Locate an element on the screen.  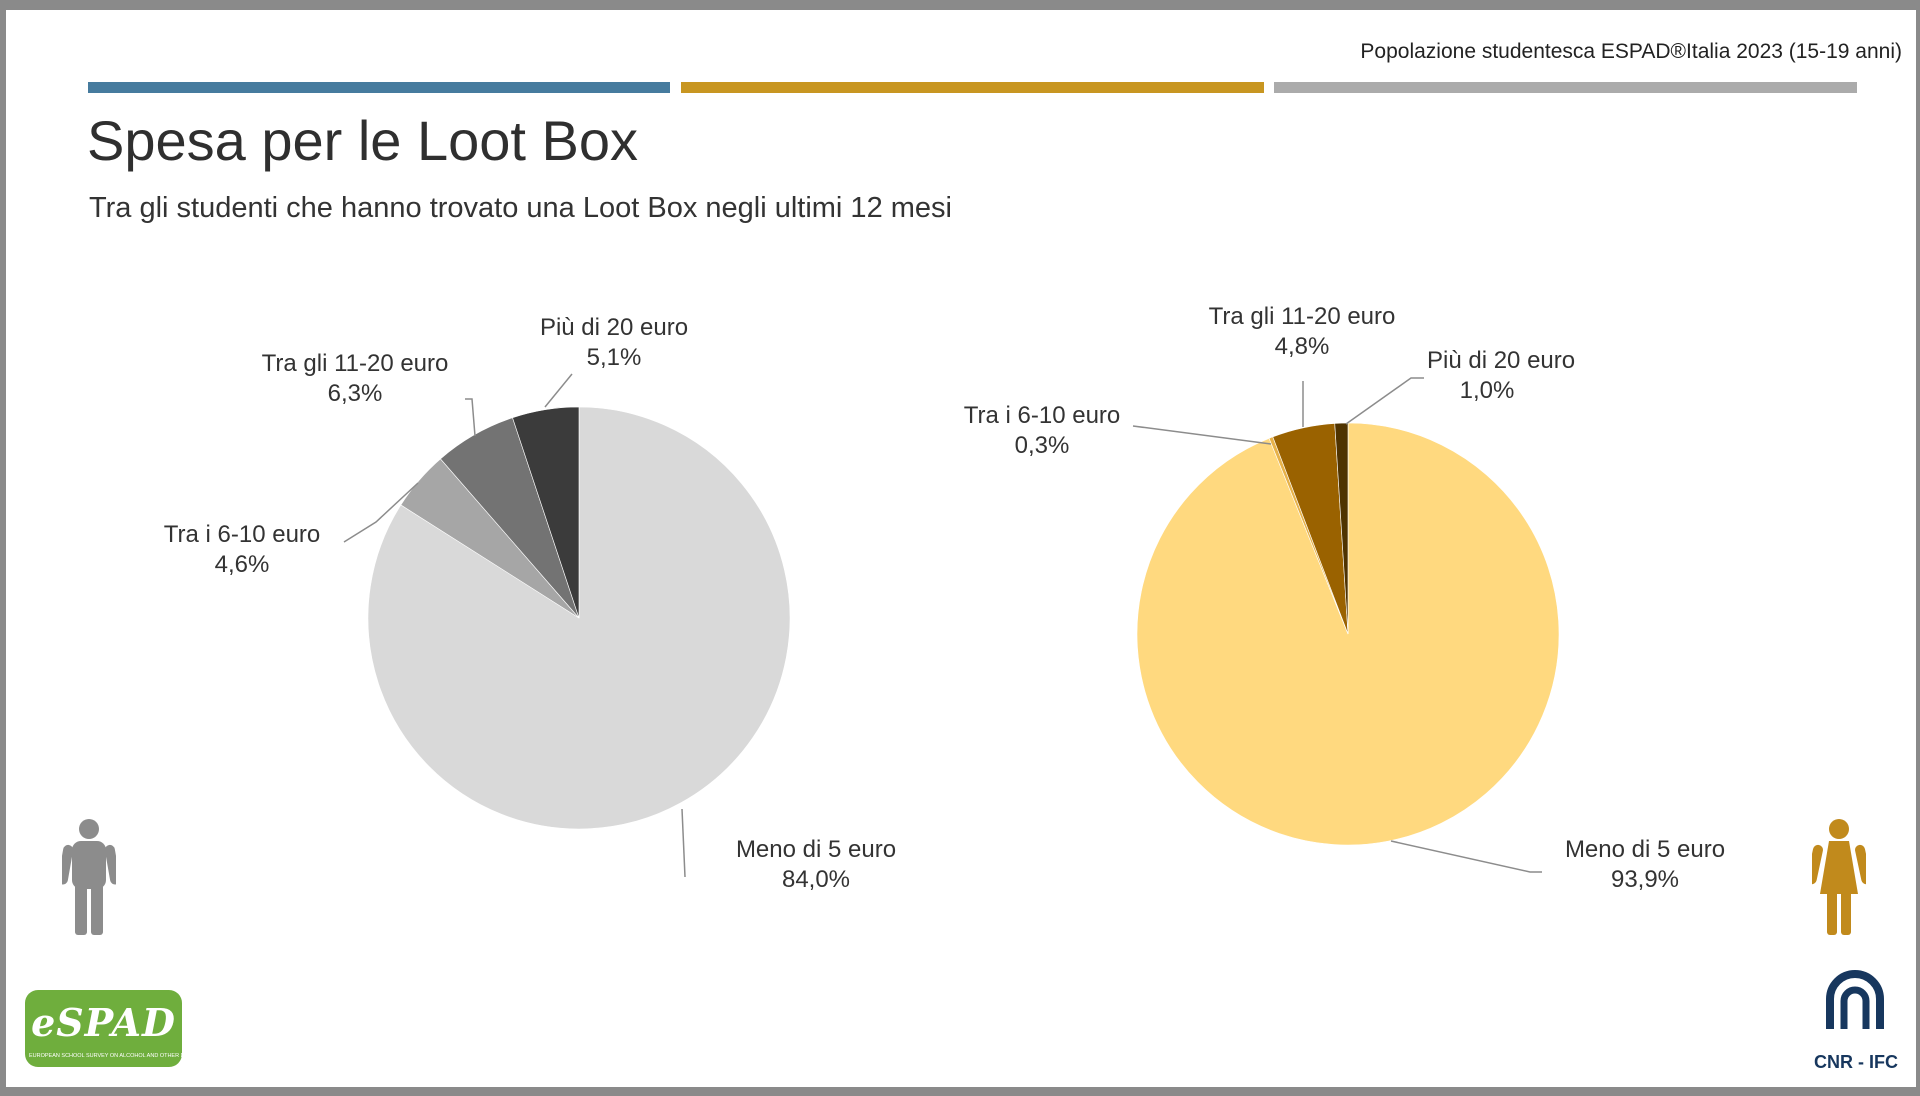
value-label-female-piu-di-20: 1,0% is located at coordinates (1487, 390).